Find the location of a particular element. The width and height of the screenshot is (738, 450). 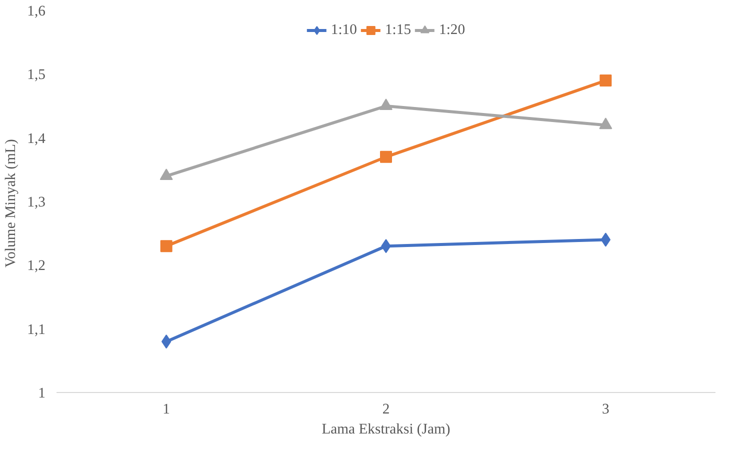

y-tick-label: 1,2 is located at coordinates (36, 266).